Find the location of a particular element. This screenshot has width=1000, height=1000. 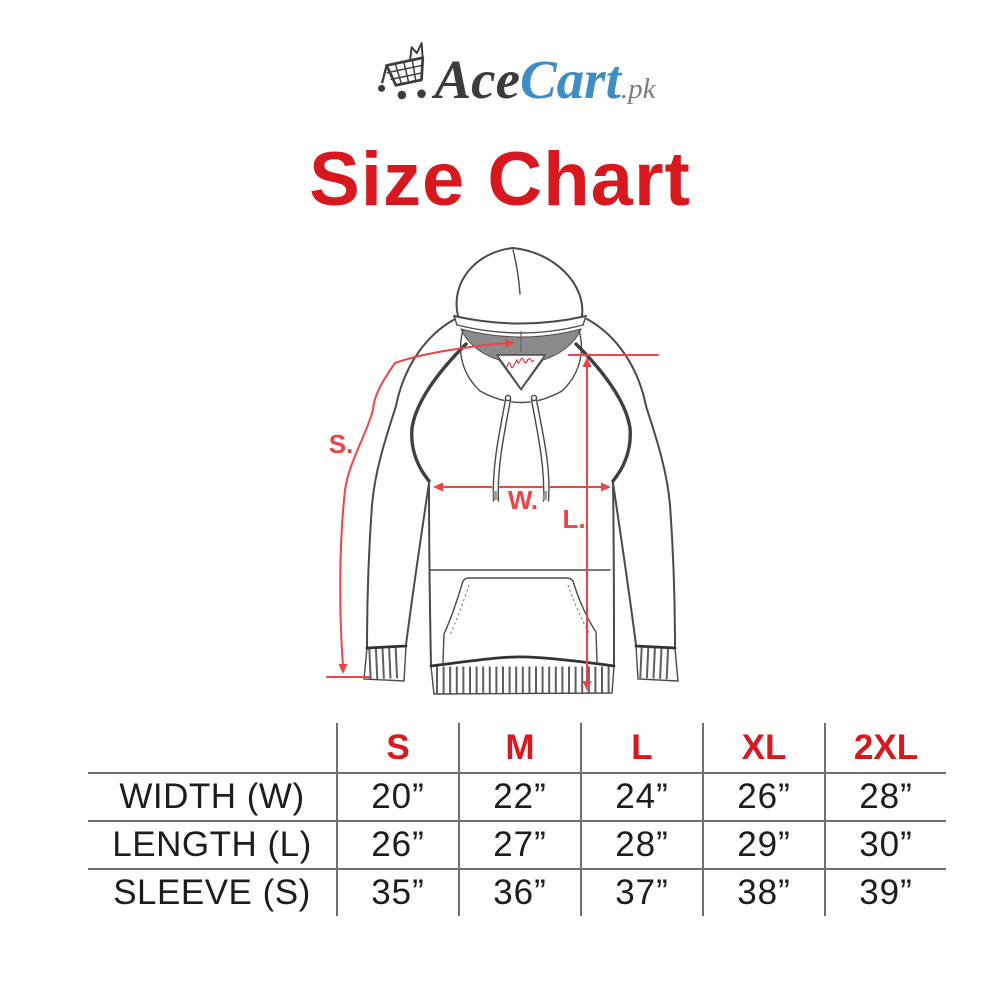

logo-text-cart: Cart is located at coordinates (570, 79).